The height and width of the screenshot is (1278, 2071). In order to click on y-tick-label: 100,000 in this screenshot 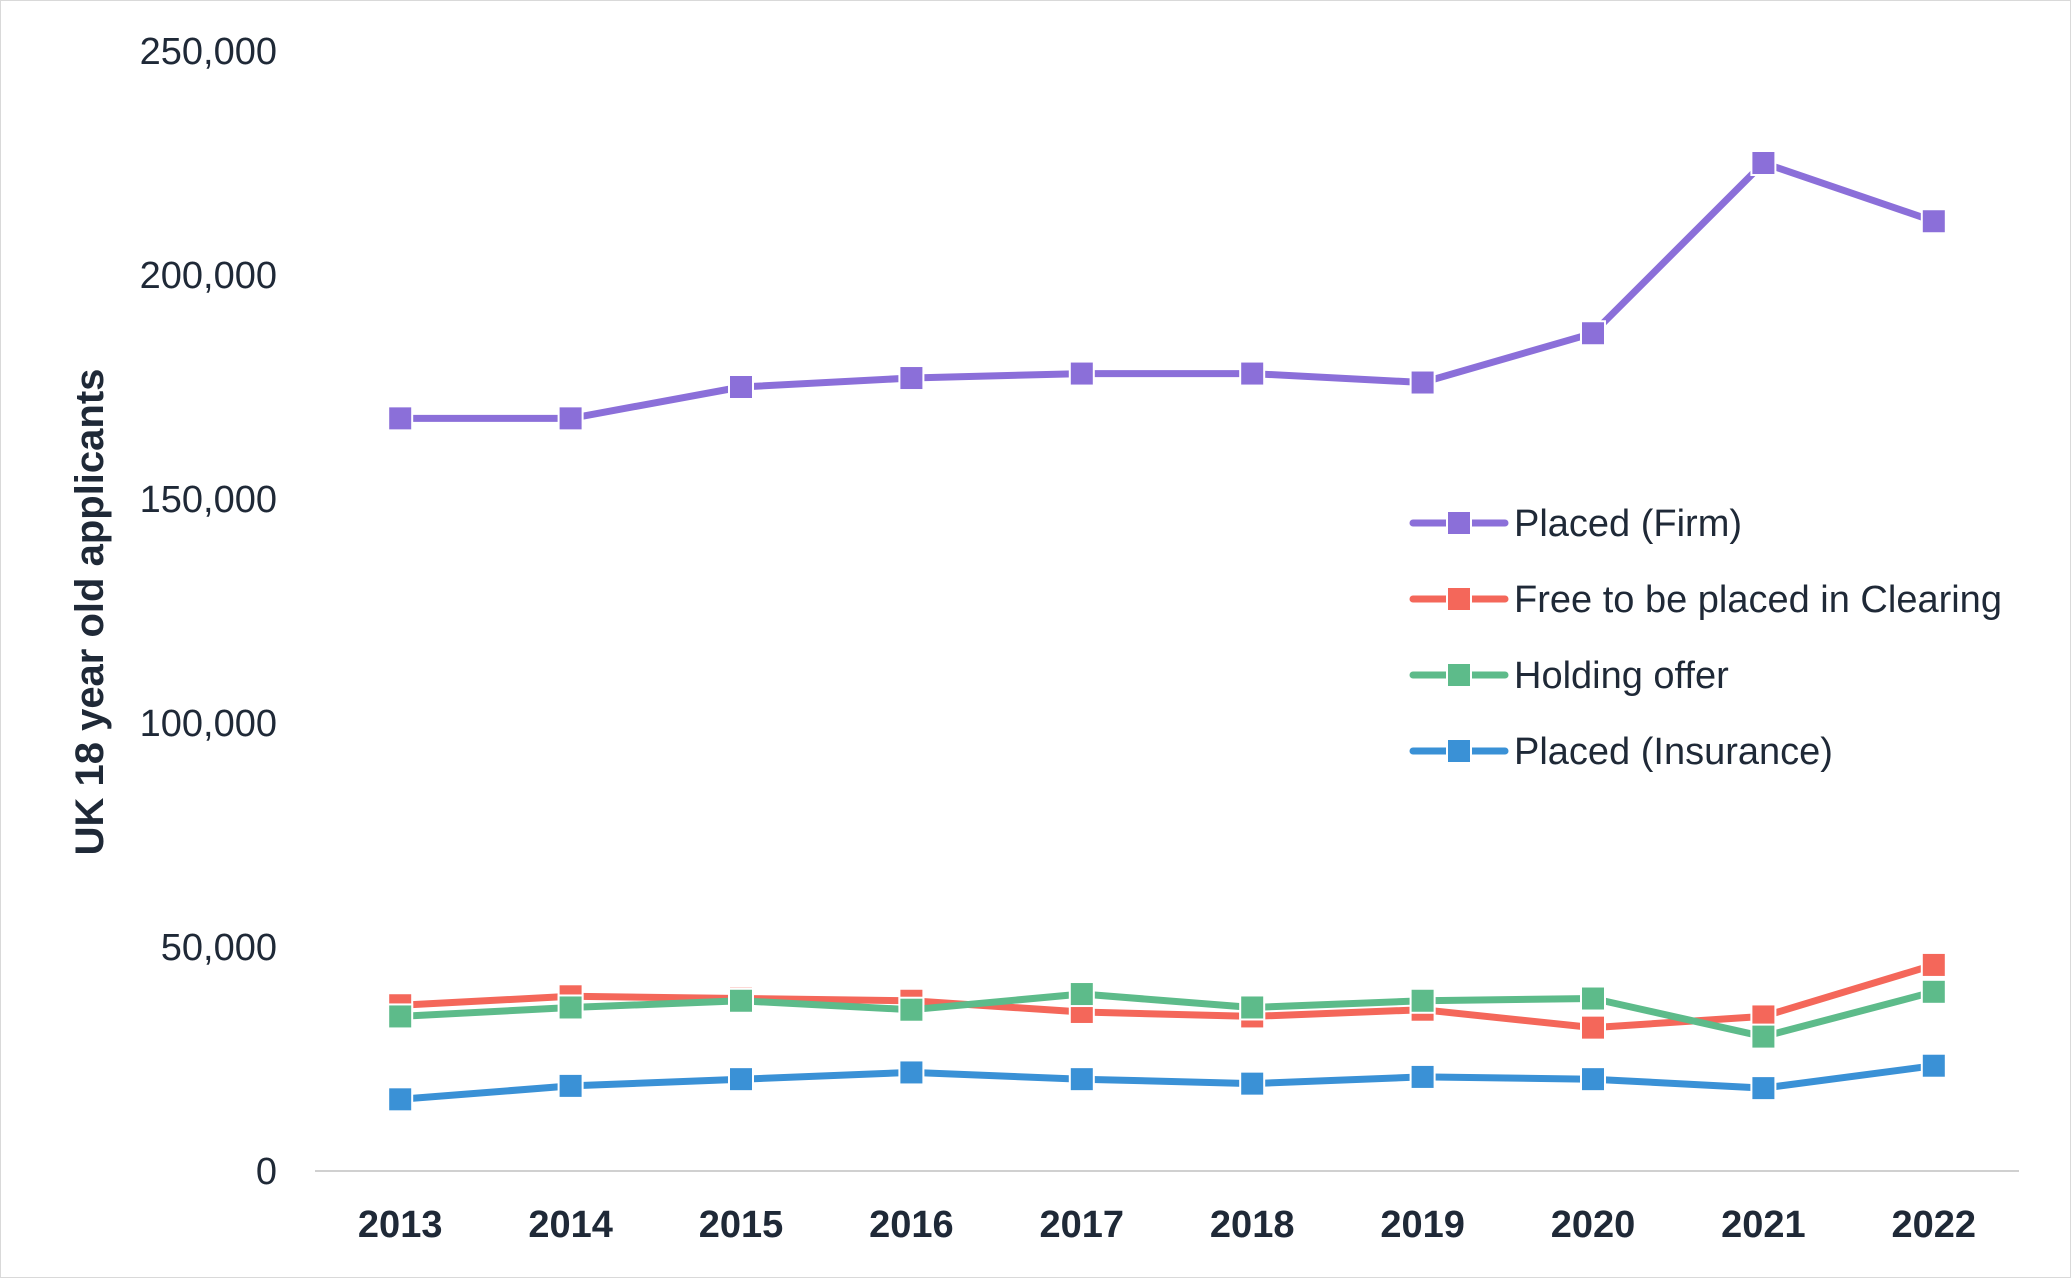, I will do `click(208, 724)`.